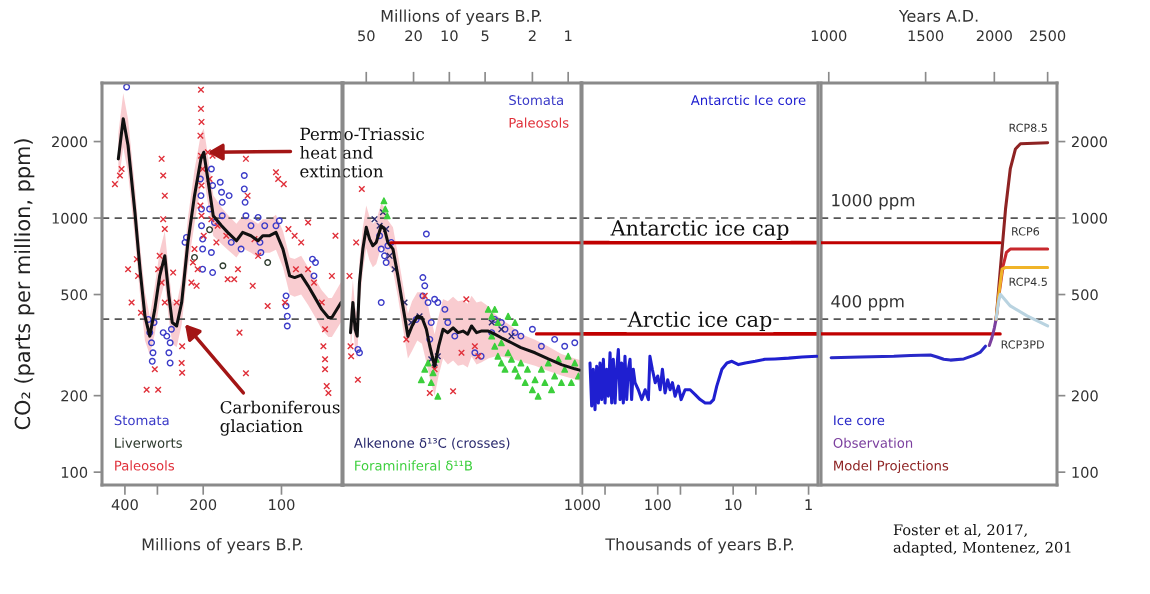 The height and width of the screenshot is (594, 1150). Describe the element at coordinates (124, 505) in the screenshot. I see `x-tick-label: 400` at that location.